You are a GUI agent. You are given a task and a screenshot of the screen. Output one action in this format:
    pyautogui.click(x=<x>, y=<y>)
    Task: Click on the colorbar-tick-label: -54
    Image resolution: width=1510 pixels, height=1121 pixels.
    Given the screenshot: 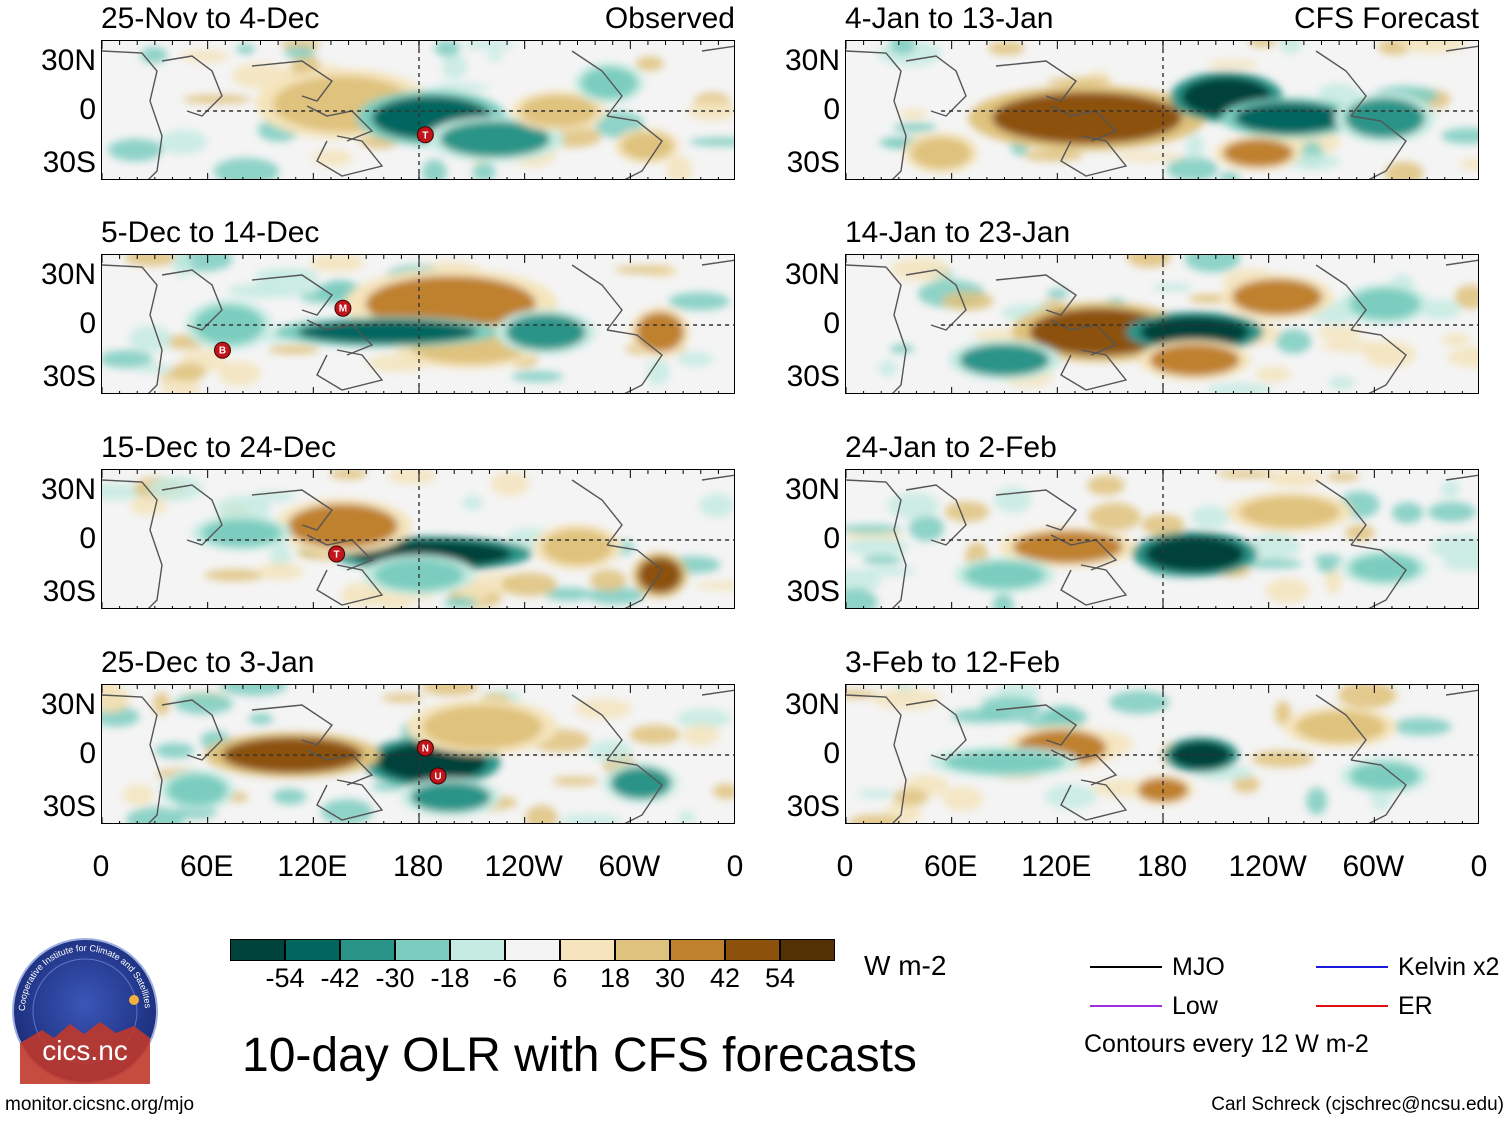 What is the action you would take?
    pyautogui.click(x=285, y=978)
    